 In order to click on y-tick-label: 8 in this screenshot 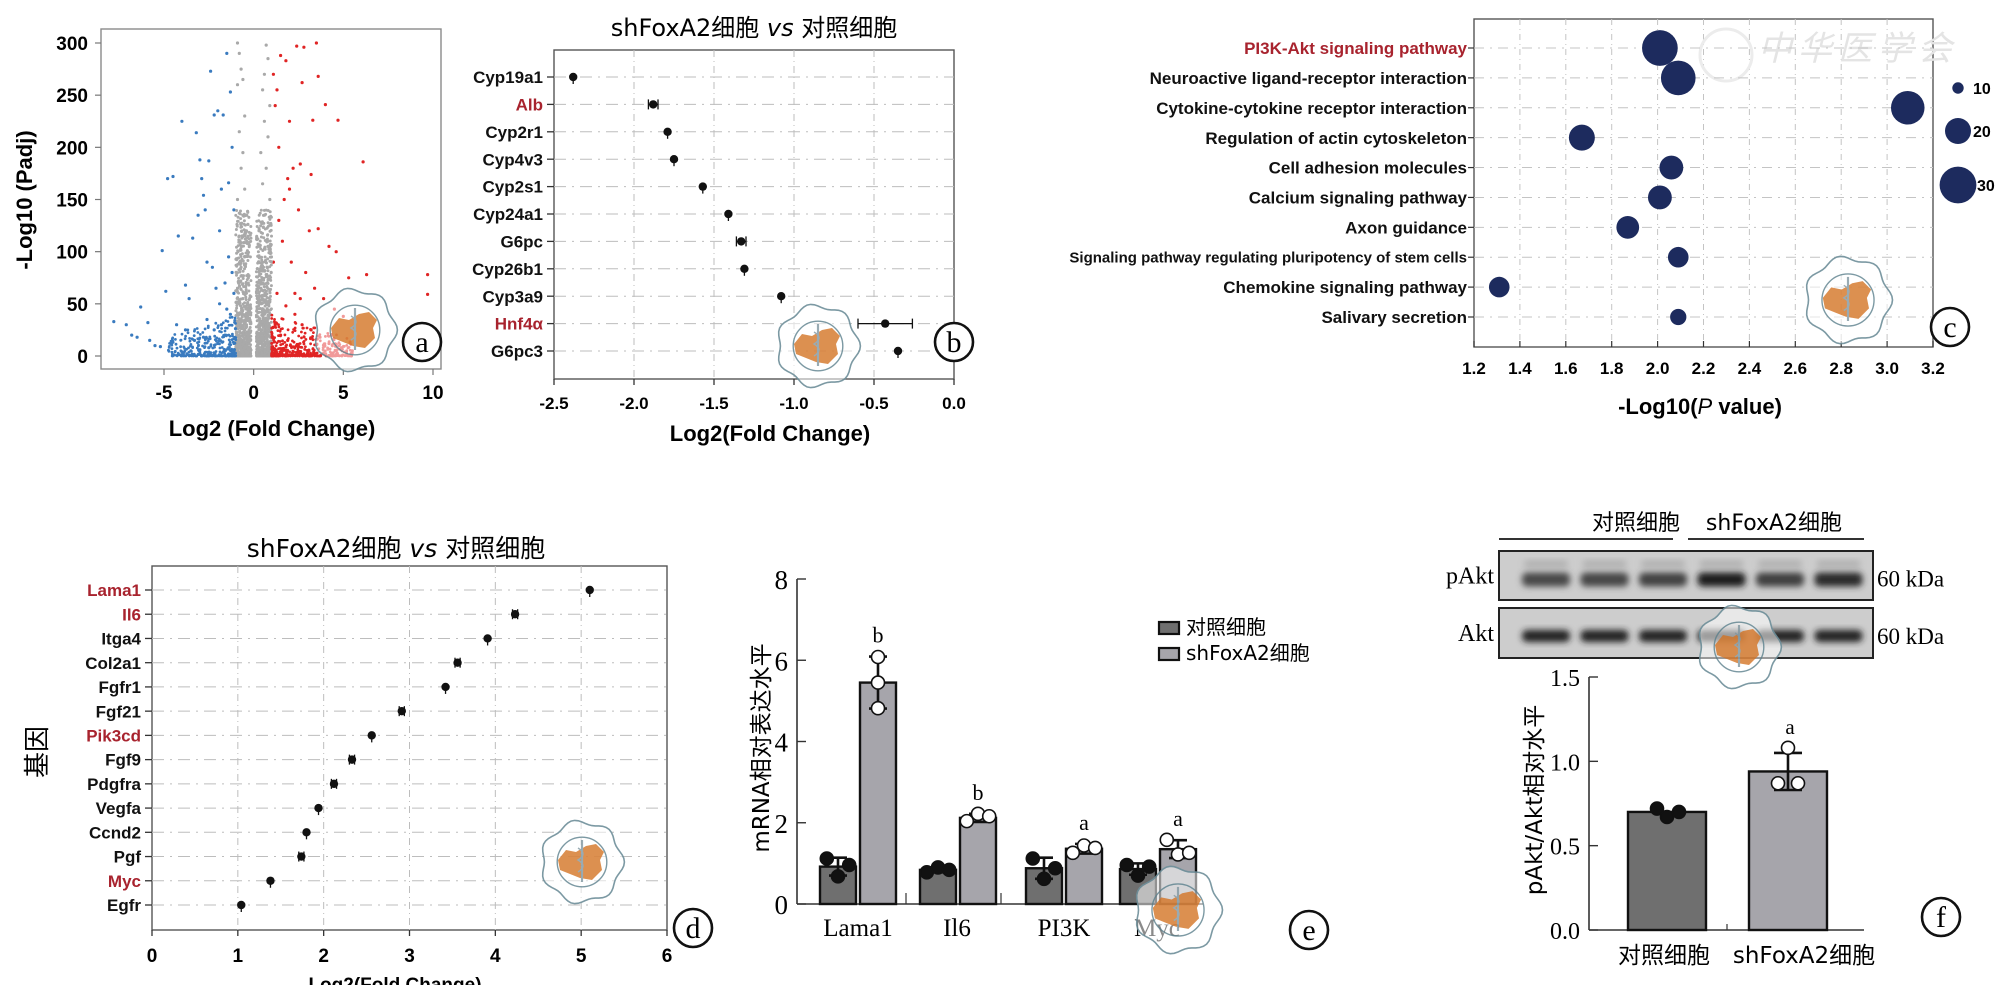, I will do `click(782, 580)`.